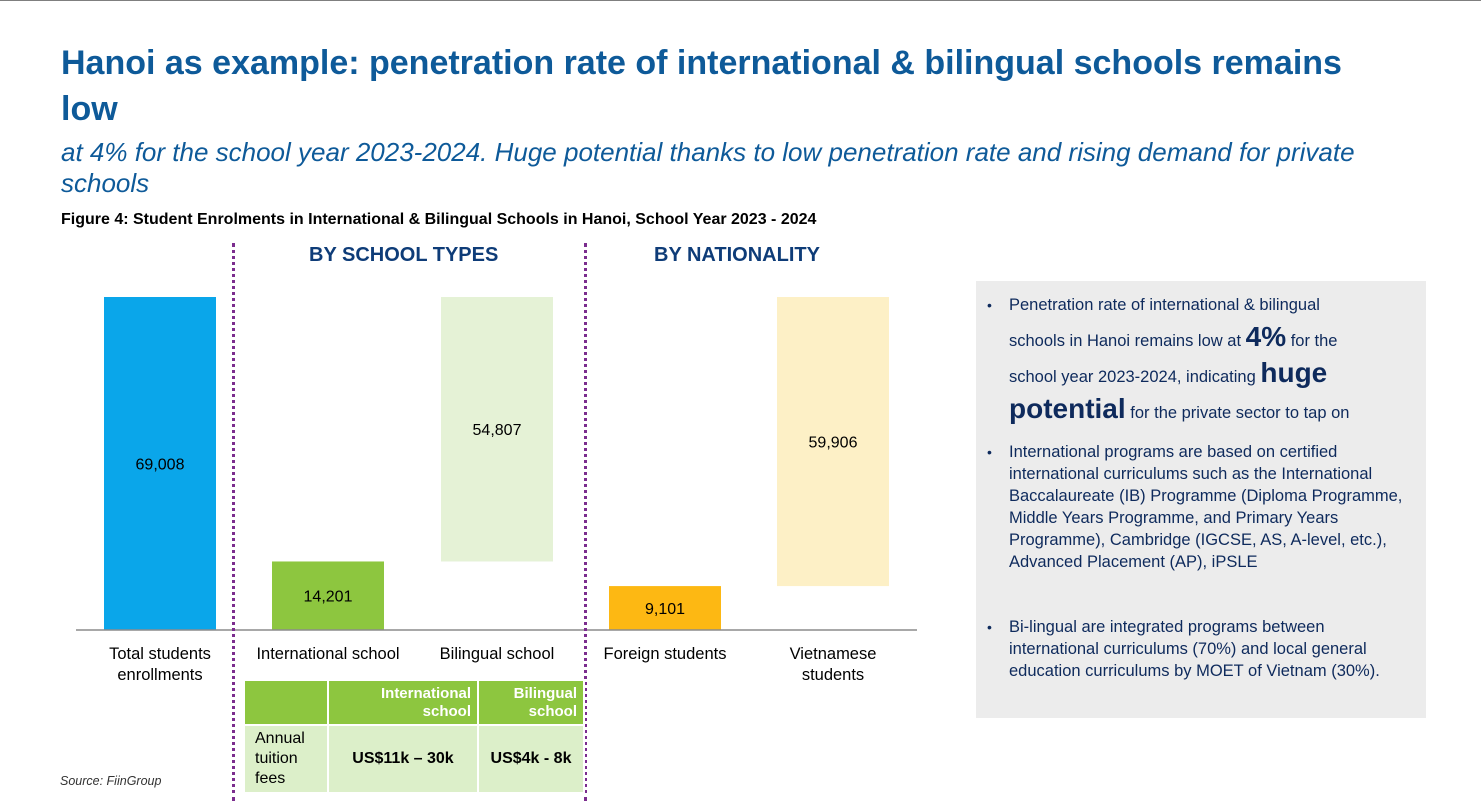 The width and height of the screenshot is (1481, 801). What do you see at coordinates (404, 255) in the screenshot?
I see `section-heading-school-types: BY SCHOOL TYPES` at bounding box center [404, 255].